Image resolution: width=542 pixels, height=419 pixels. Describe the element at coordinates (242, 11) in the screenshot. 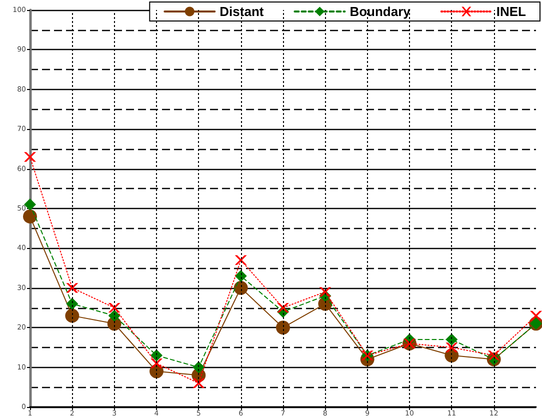

I see `legend-label: Distant` at that location.